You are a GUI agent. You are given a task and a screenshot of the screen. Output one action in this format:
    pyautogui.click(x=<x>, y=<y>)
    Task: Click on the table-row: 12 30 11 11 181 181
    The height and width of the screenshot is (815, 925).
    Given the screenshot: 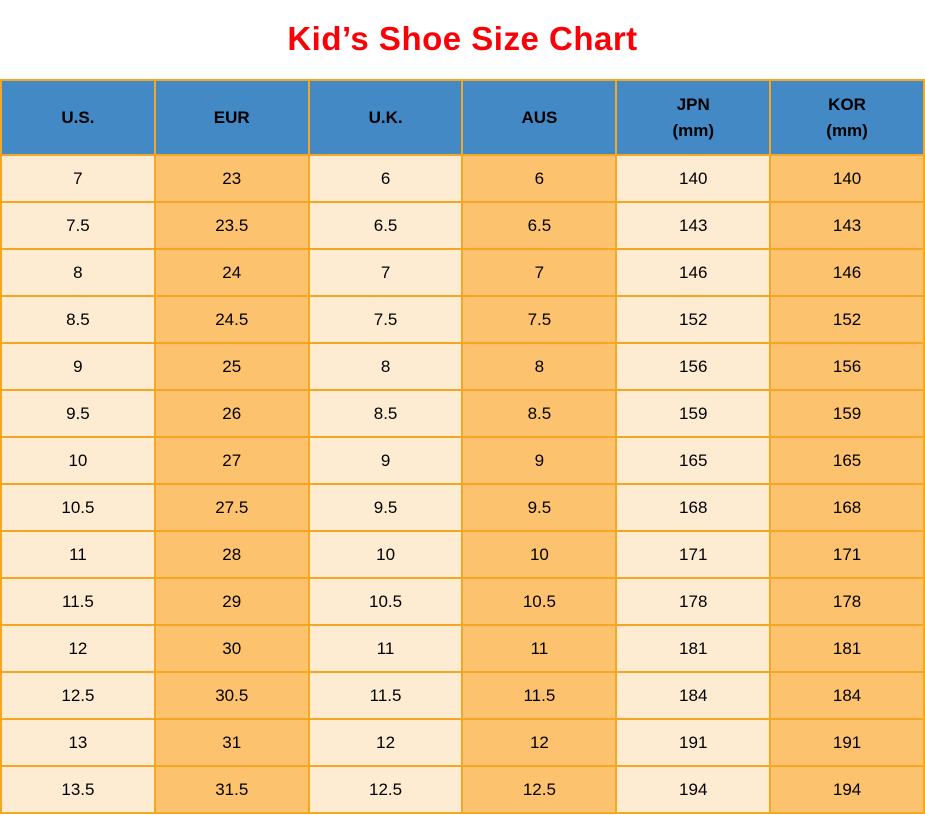 What is the action you would take?
    pyautogui.click(x=462, y=648)
    